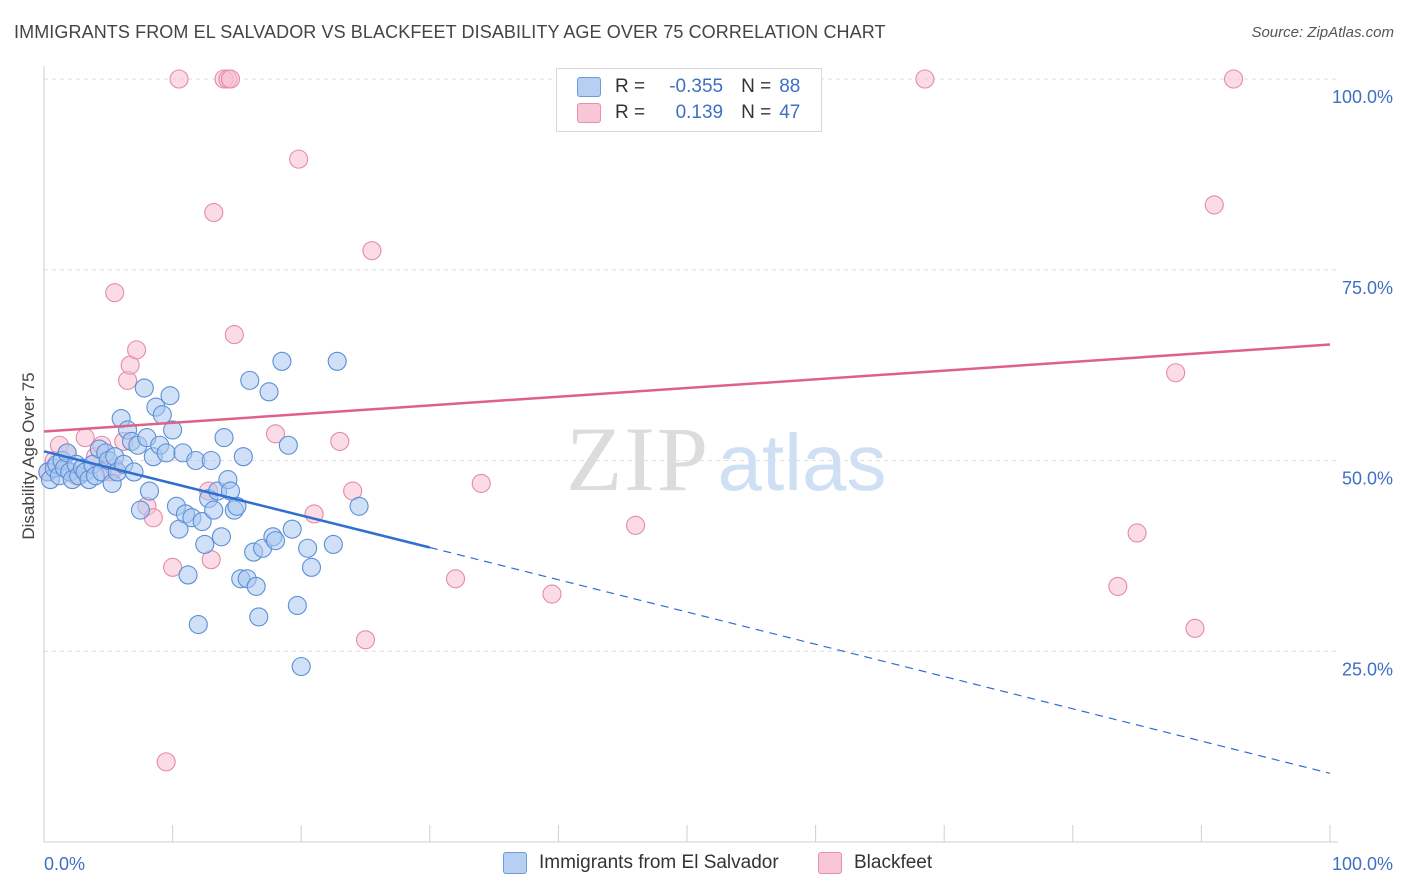  What do you see at coordinates (1362, 97) in the screenshot?
I see `y-tick-label: 100.0%` at bounding box center [1362, 97].